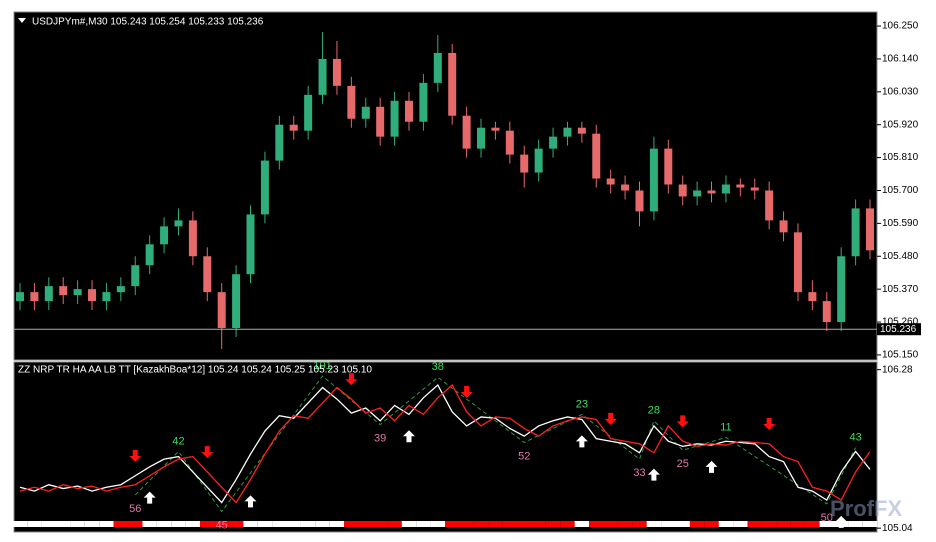 The height and width of the screenshot is (542, 936). Describe the element at coordinates (897, 369) in the screenshot. I see `y-tick-label: 106.28` at that location.